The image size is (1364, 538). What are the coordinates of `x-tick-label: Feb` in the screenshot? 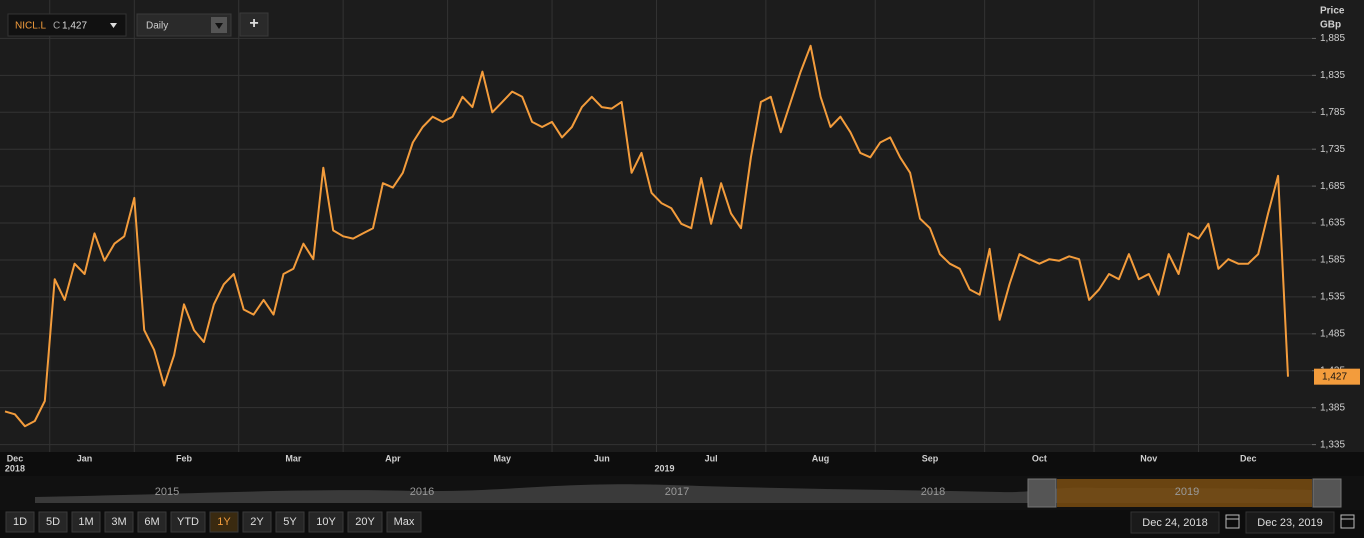 It's located at (184, 458).